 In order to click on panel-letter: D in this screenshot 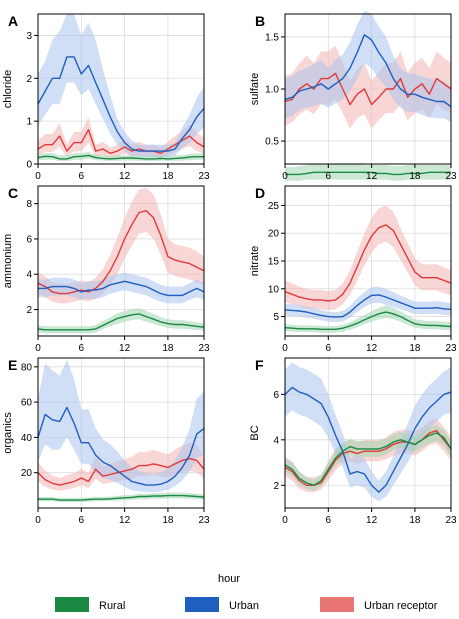, I will do `click(260, 193)`.